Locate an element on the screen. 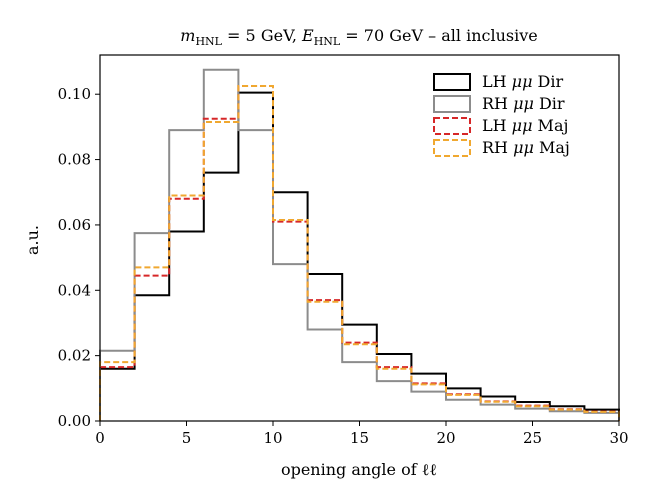 The image size is (666, 495). x-tick-label: 10 is located at coordinates (272, 438).